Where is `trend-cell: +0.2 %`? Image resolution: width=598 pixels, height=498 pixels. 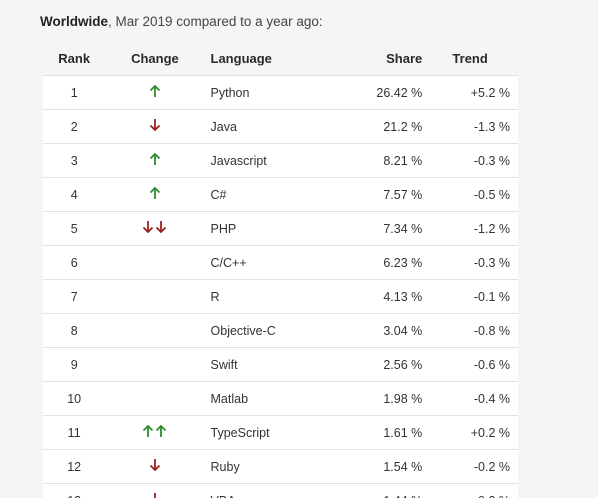 trend-cell: +0.2 % is located at coordinates (470, 432).